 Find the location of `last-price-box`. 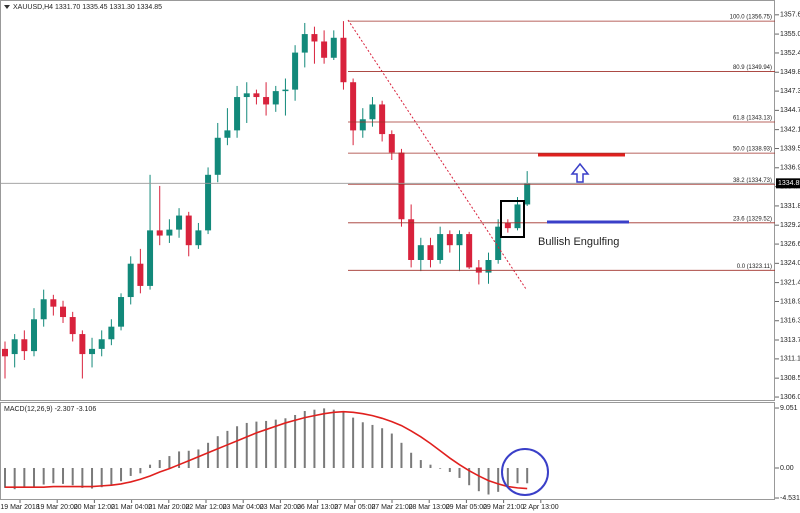

last-price-box is located at coordinates (788, 183).